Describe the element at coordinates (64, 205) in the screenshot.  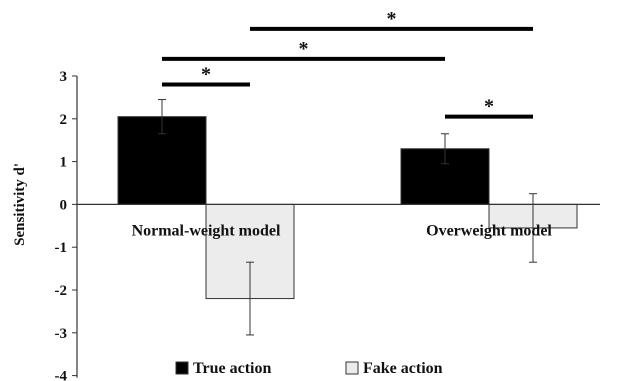
I see `y-tick-label: 0` at that location.